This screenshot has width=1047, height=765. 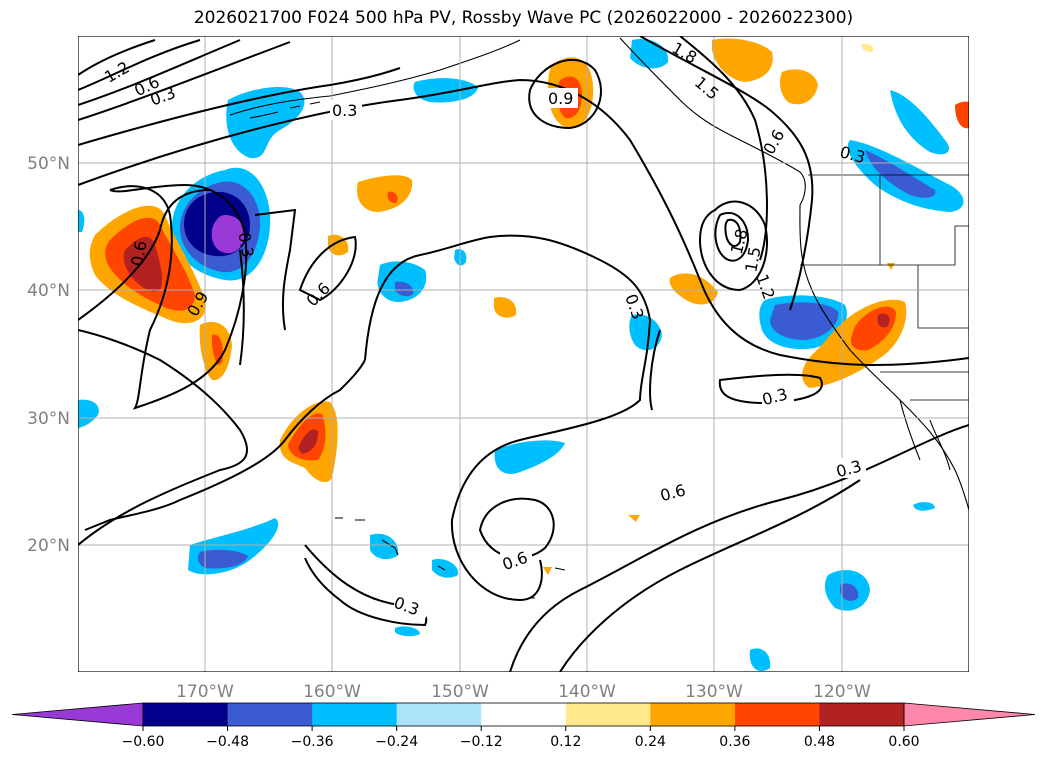 I want to click on colorbar-outline, so click(x=523, y=714).